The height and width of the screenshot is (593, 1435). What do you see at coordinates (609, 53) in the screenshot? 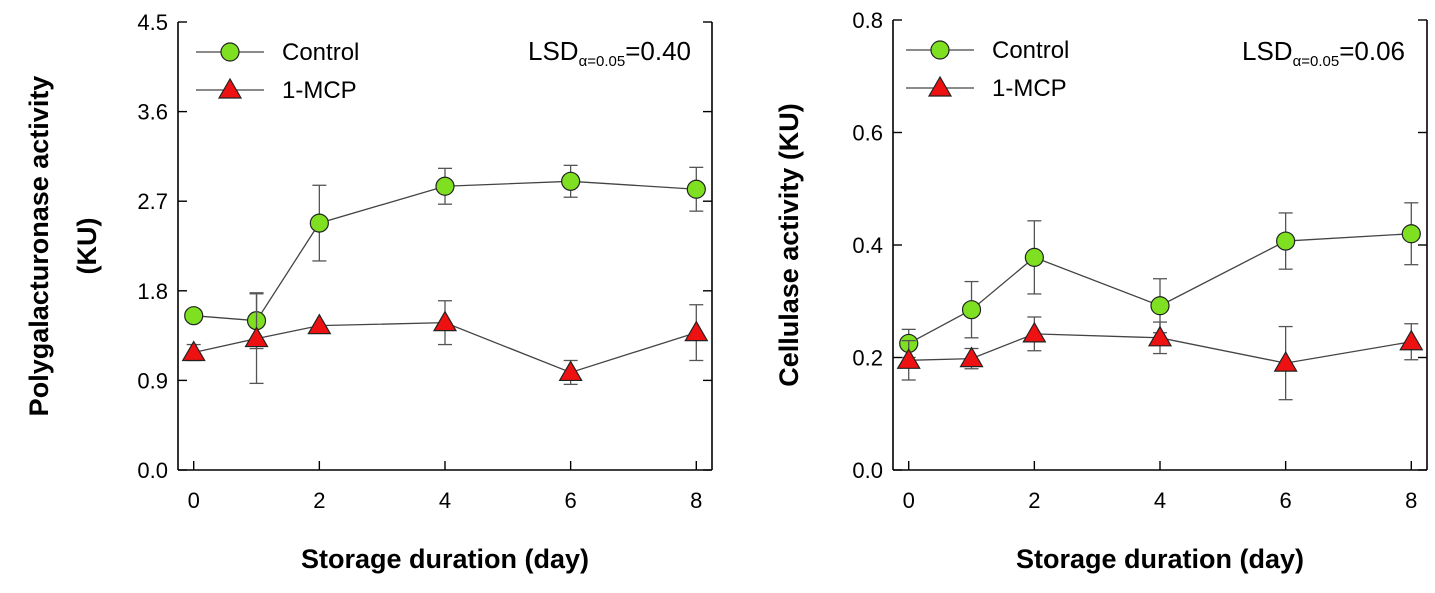
I see `lsd-annotation: LSDα=0.05=0.40` at bounding box center [609, 53].